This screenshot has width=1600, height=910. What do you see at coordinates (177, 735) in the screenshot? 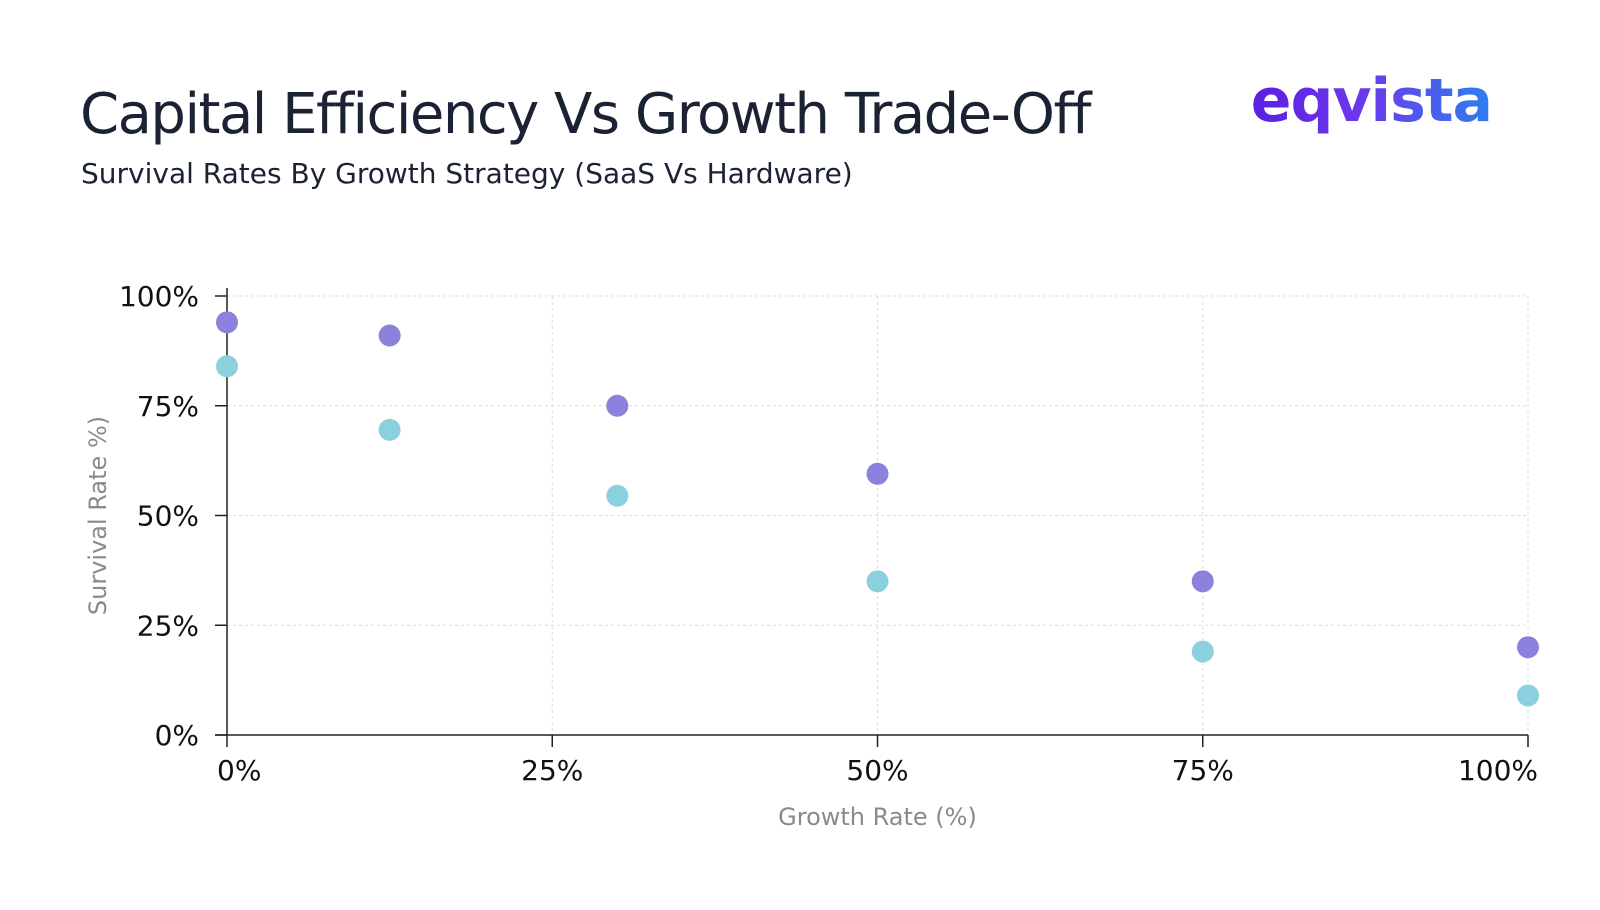
I see `y-tick-label: 0%` at bounding box center [177, 735].